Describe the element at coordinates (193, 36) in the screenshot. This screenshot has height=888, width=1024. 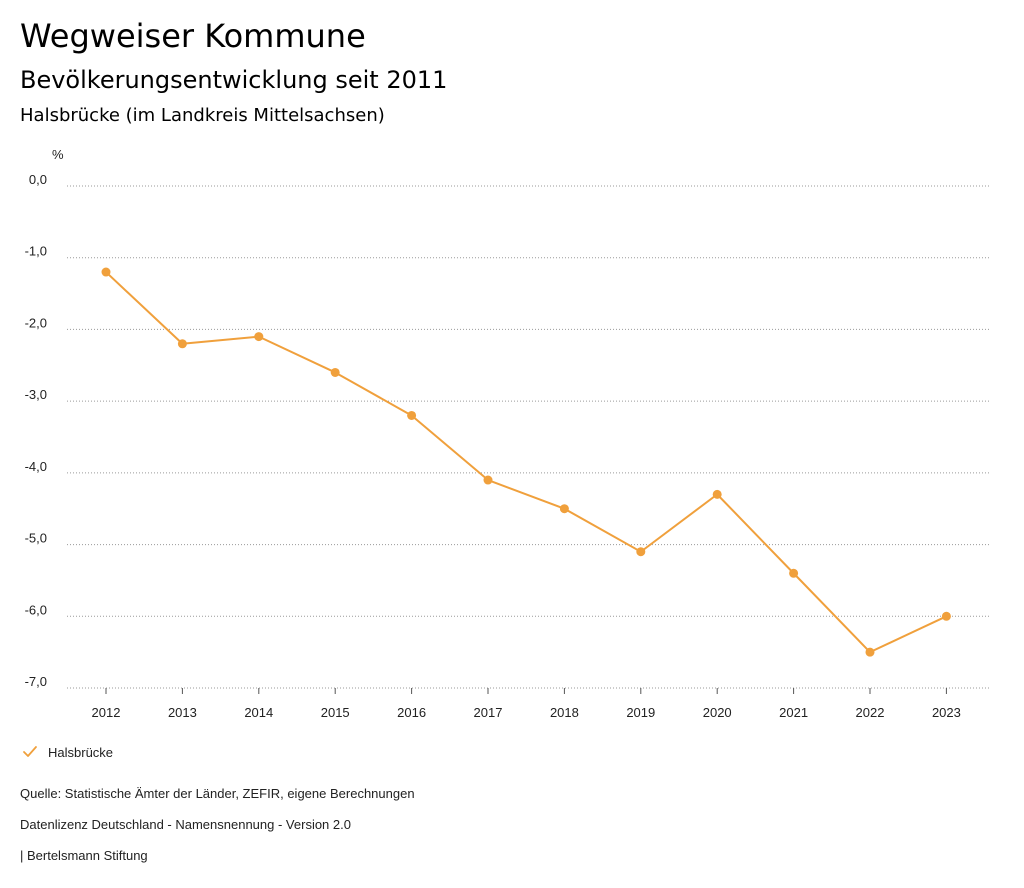
I see `page-title: Wegweiser Kommune` at that location.